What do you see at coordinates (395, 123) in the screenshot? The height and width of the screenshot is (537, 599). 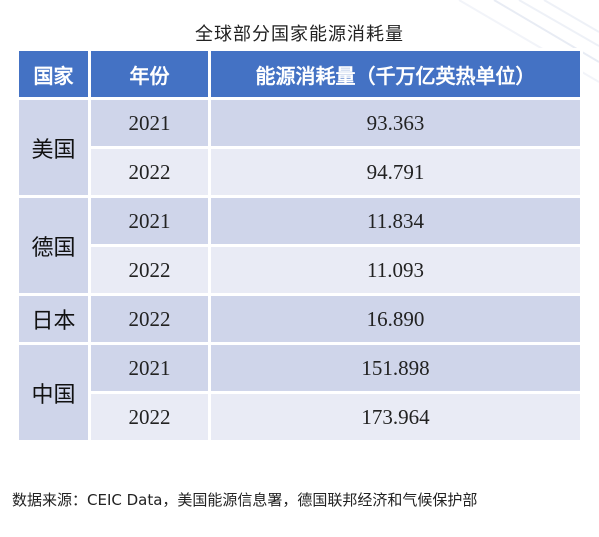 I see `value-cell: 93.363` at bounding box center [395, 123].